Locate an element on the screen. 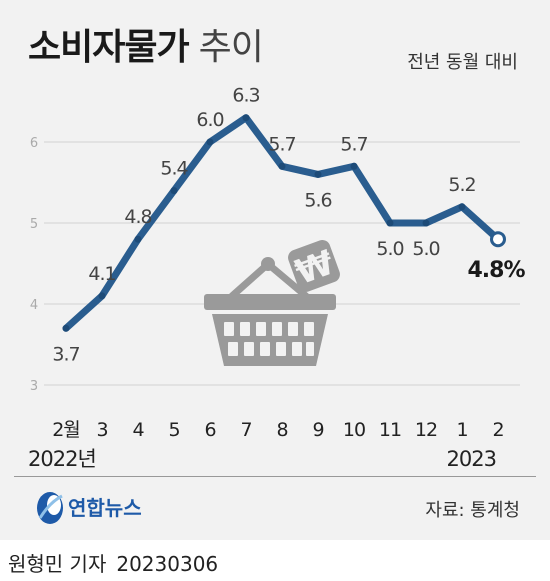 The width and height of the screenshot is (550, 581). x-tick-label: 10 is located at coordinates (354, 430).